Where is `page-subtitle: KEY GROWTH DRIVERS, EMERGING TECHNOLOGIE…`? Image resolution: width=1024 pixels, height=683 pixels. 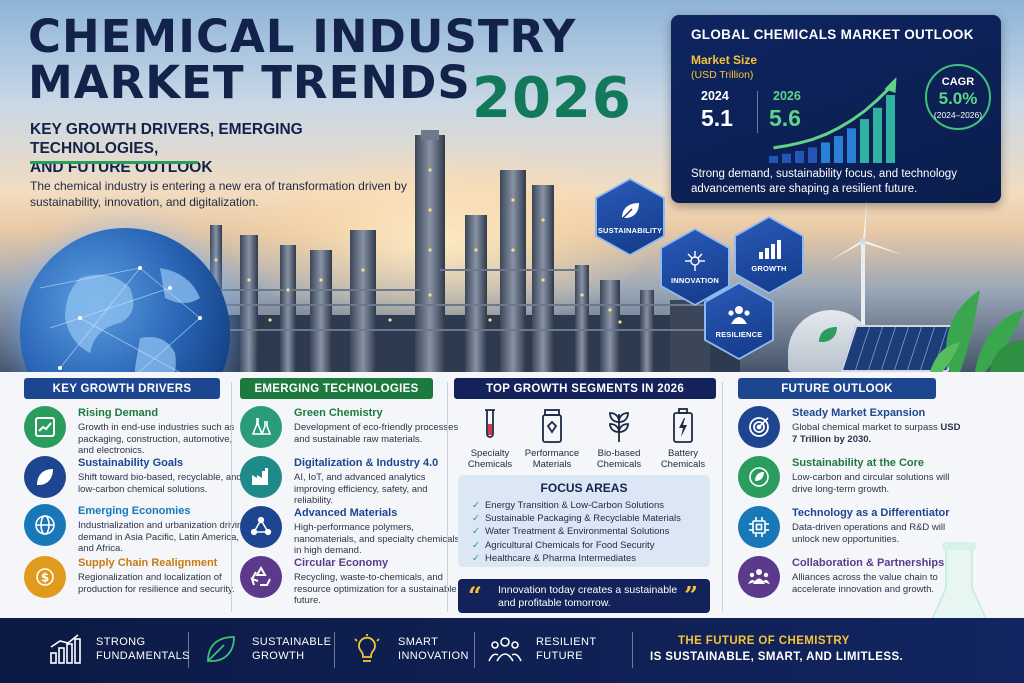 page-subtitle: KEY GROWTH DRIVERS, EMERGING TECHNOLOGIE… is located at coordinates (220, 148).